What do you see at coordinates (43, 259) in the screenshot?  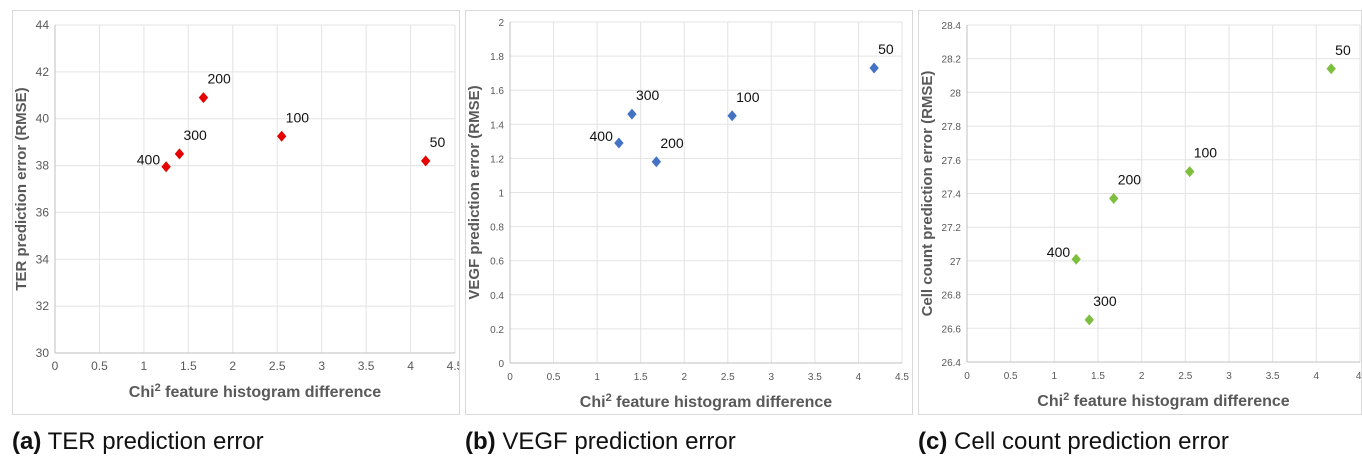 I see `y-tick-label: 34` at bounding box center [43, 259].